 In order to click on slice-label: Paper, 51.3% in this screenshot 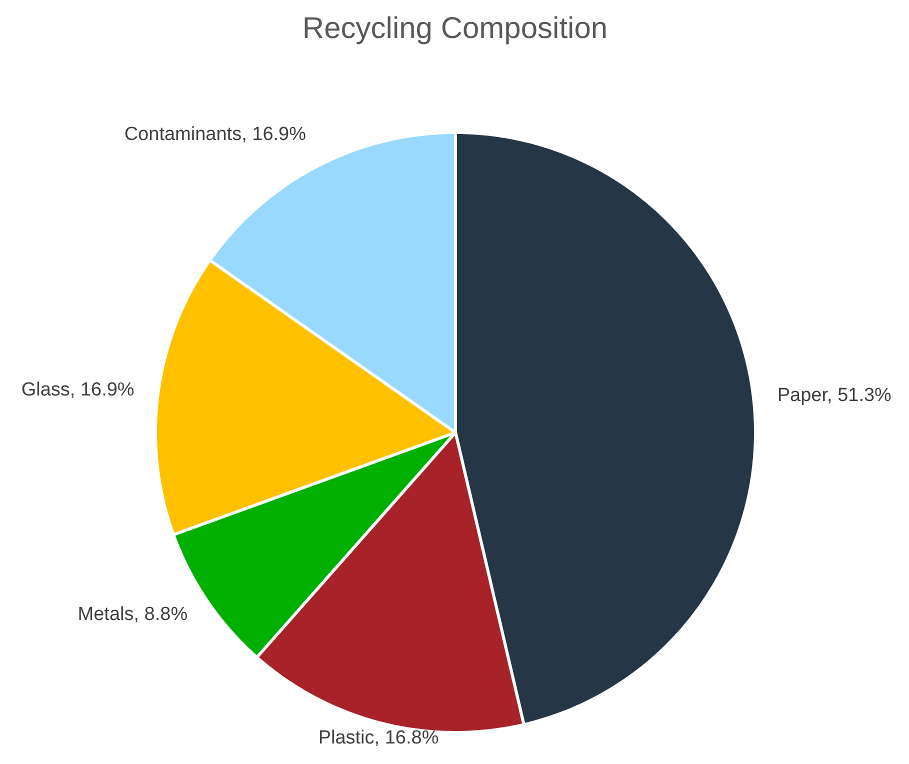, I will do `click(834, 395)`.